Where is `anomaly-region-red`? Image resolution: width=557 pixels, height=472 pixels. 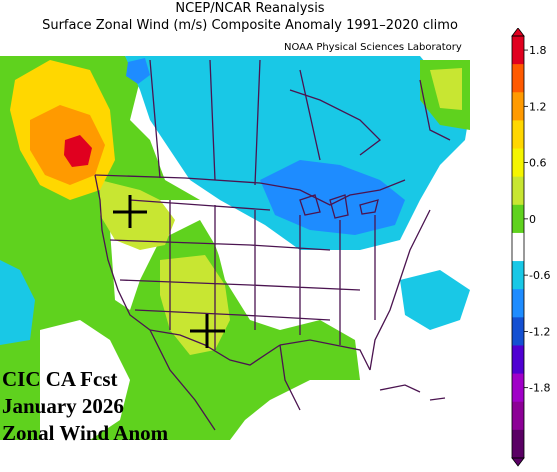 anomaly-region-red is located at coordinates (78, 151).